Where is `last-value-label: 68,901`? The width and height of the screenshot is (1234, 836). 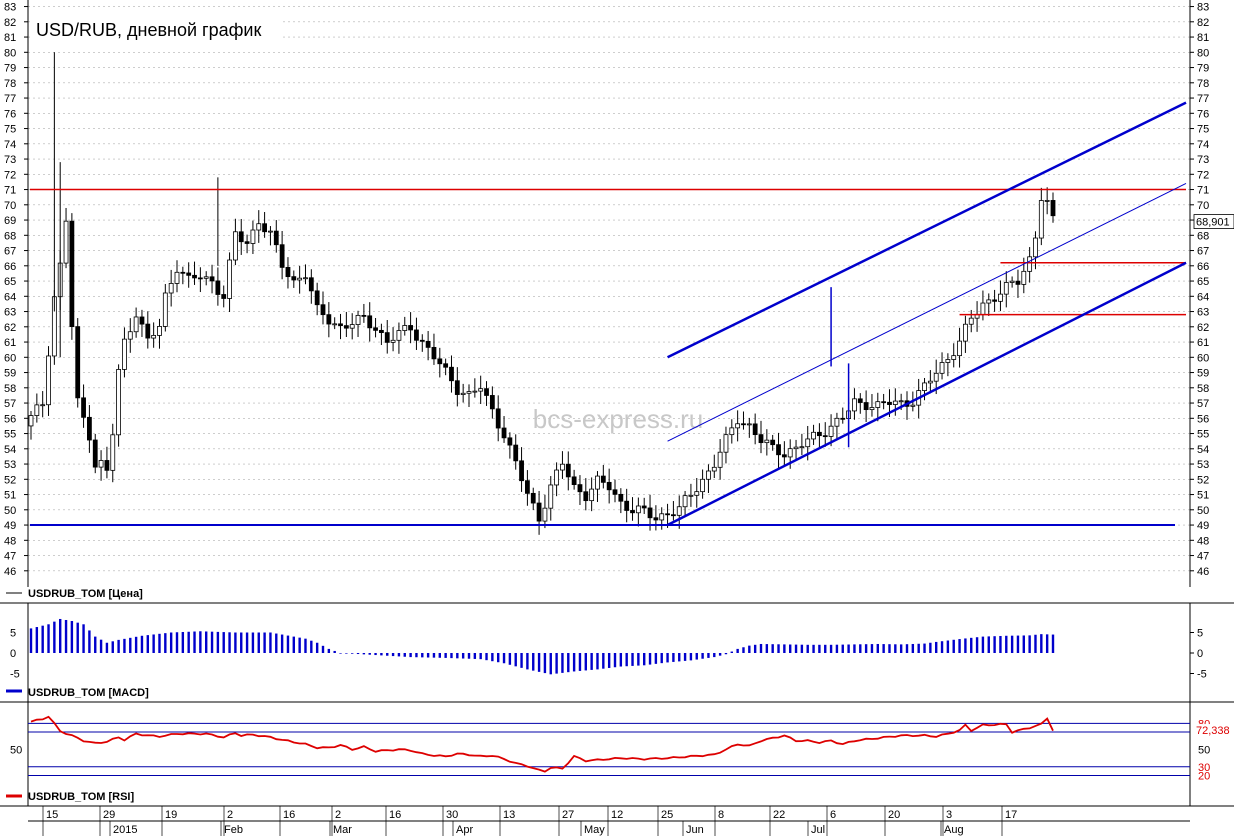 last-value-label: 68,901 is located at coordinates (1213, 223).